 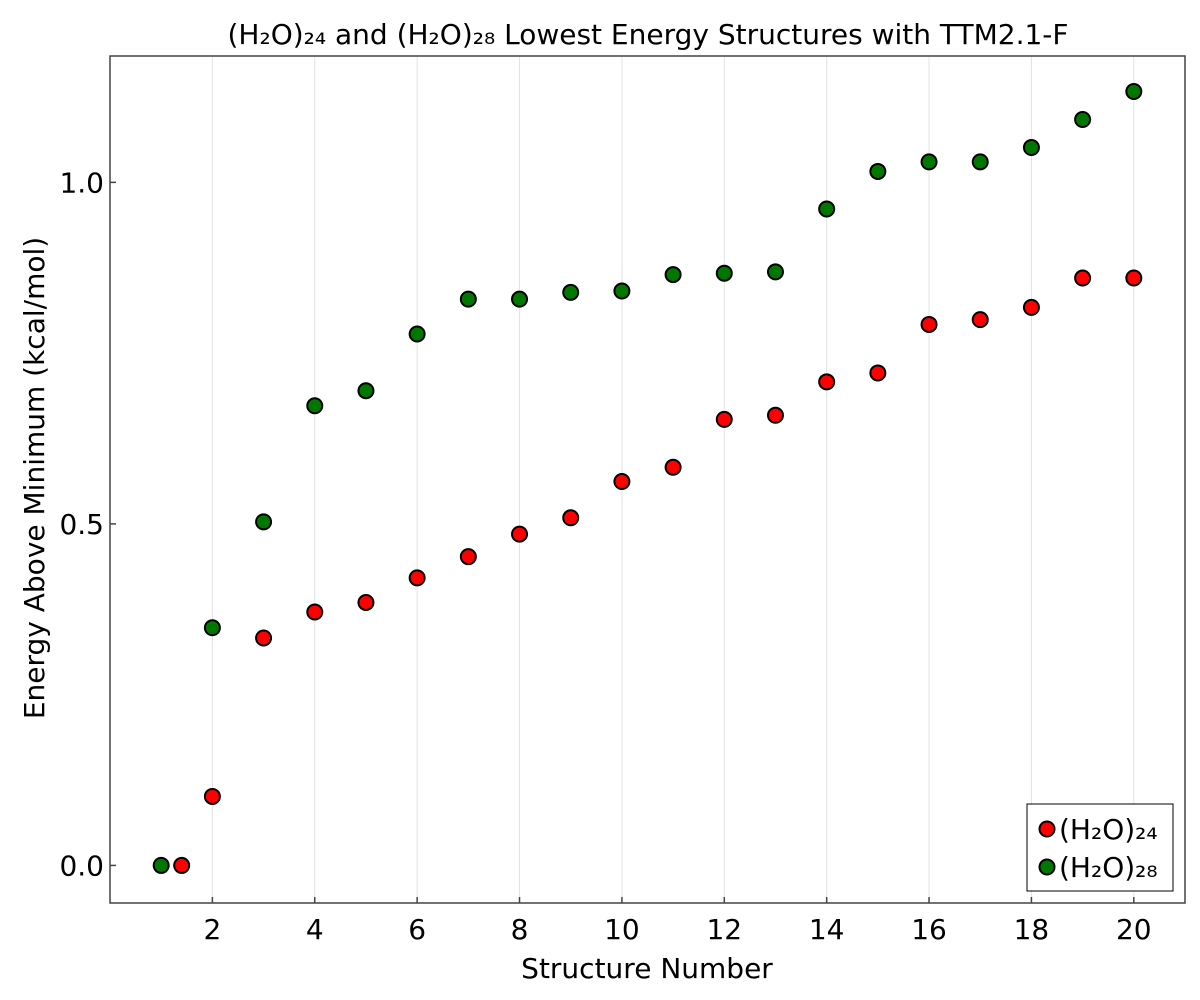 What do you see at coordinates (677, 921) in the screenshot?
I see `x-axis-ticks: 2 4 6 8 10 12 14 16 18 20` at bounding box center [677, 921].